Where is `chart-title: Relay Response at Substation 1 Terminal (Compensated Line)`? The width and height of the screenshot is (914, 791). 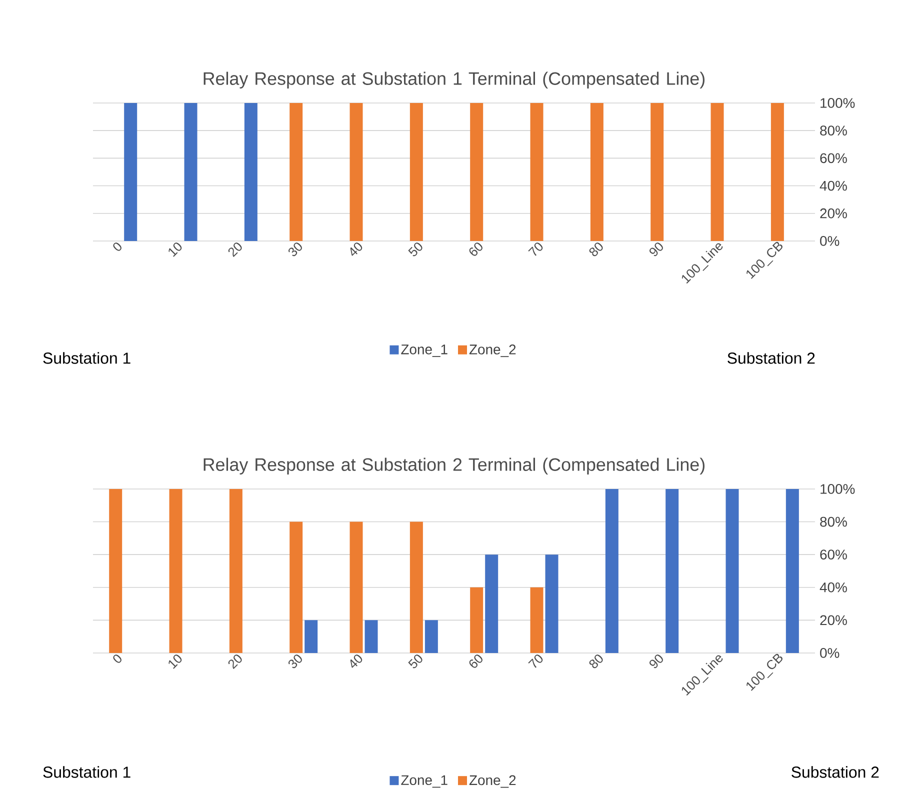
chart-title: Relay Response at Substation 1 Terminal (Compensated Line) is located at coordinates (454, 80).